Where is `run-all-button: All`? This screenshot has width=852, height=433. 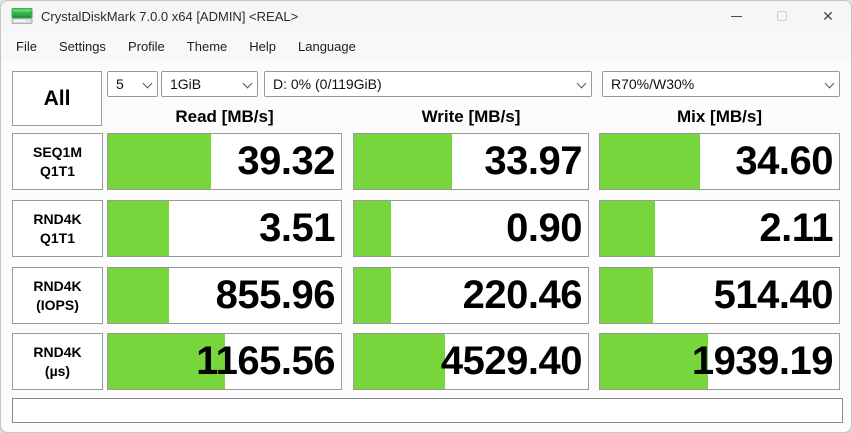 run-all-button: All is located at coordinates (57, 98).